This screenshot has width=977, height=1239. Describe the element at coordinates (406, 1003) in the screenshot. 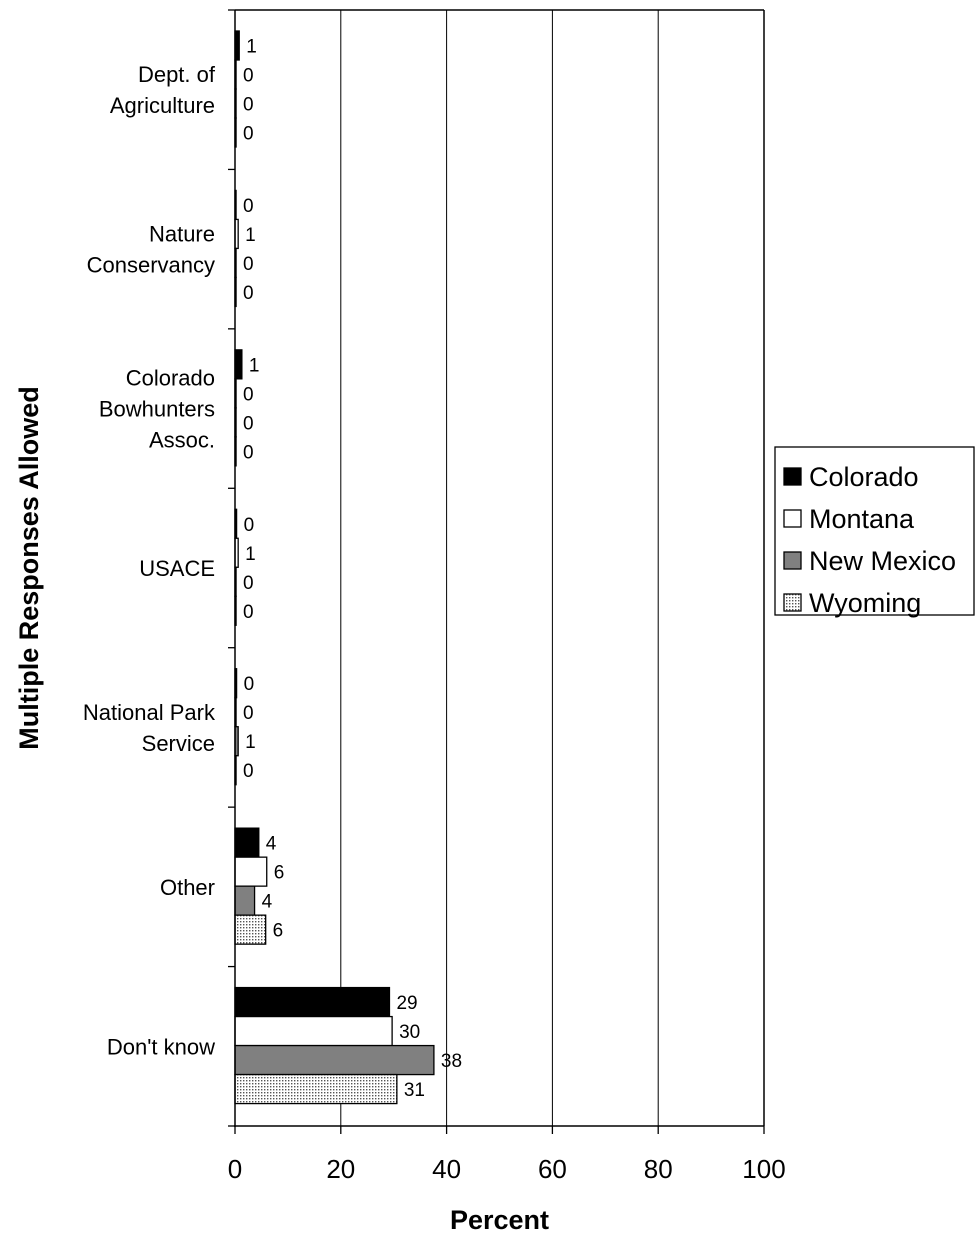

I see `data-label: 29` at that location.